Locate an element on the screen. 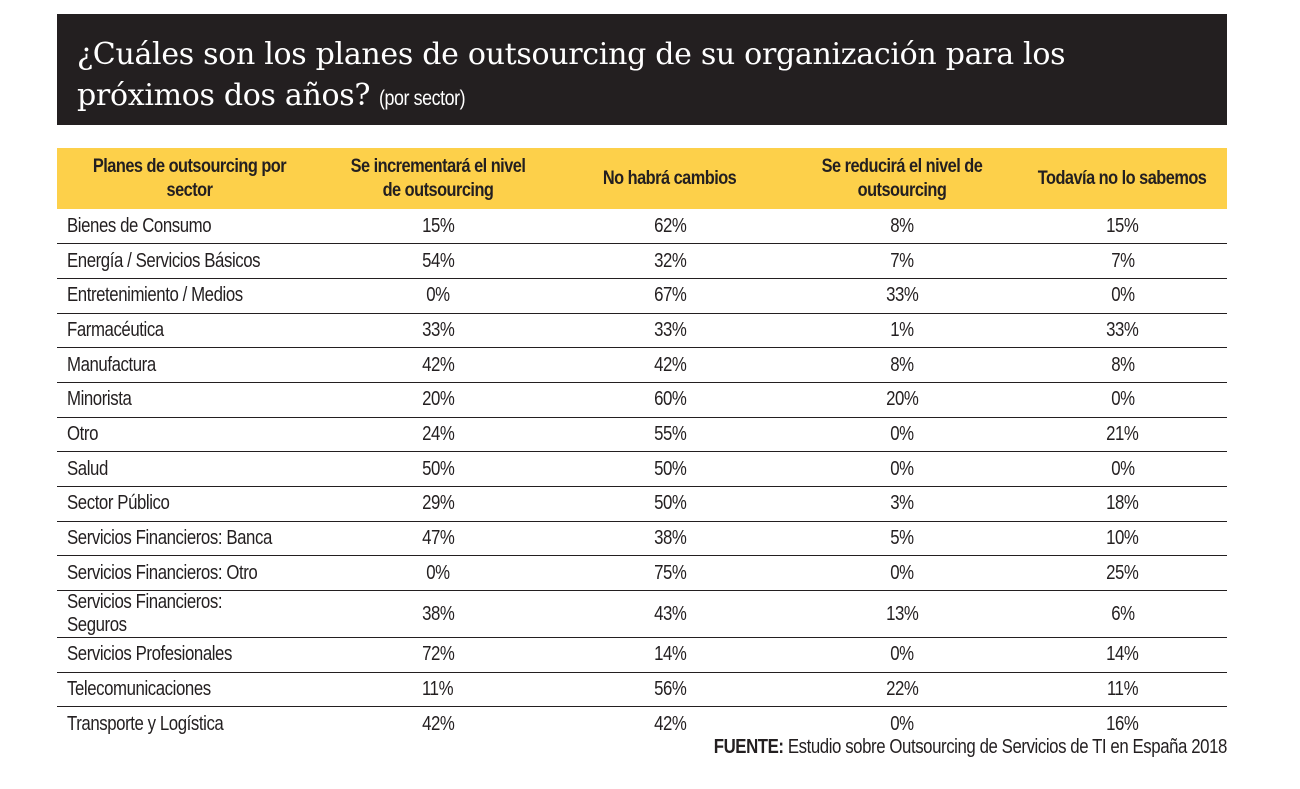 The width and height of the screenshot is (1300, 789). percentage-value: 14% is located at coordinates (670, 654).